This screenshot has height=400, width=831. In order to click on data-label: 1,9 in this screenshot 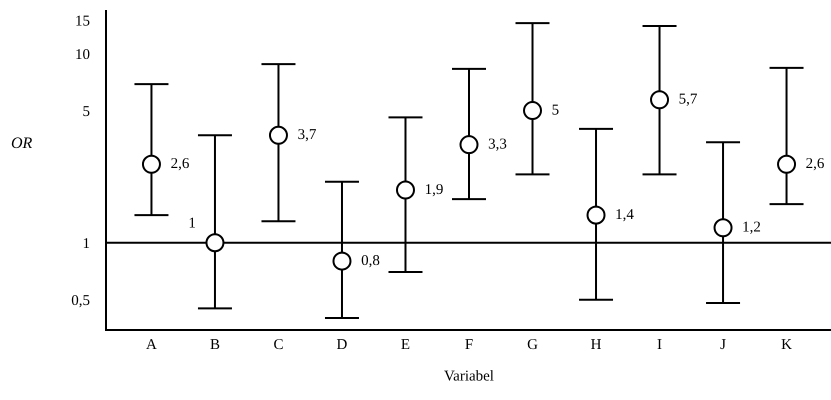, I will do `click(430, 190)`.